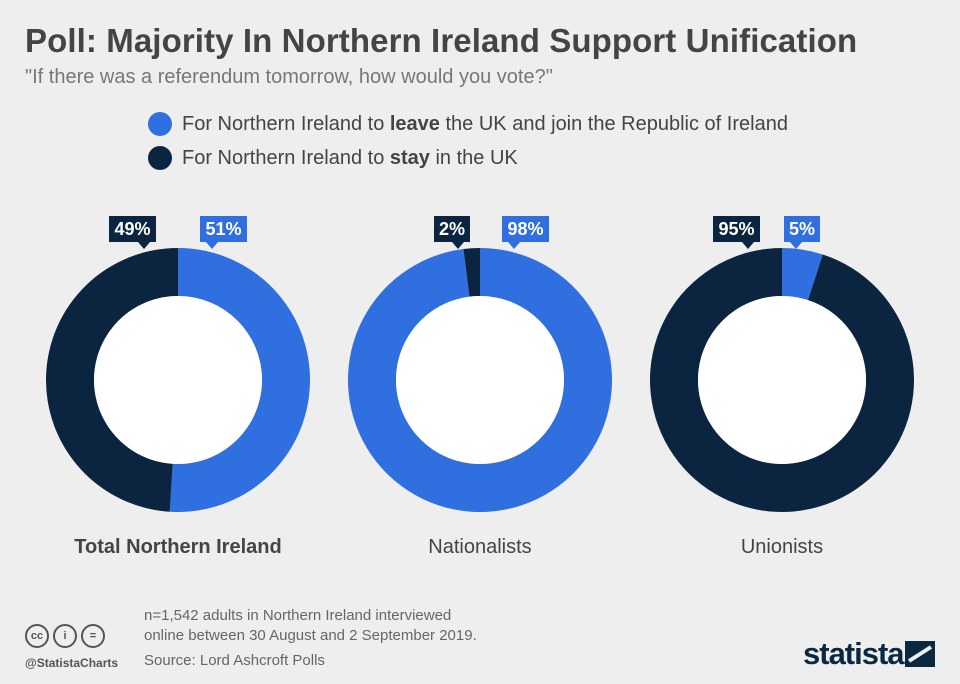 The width and height of the screenshot is (960, 684). What do you see at coordinates (736, 229) in the screenshot?
I see `svg-text: 95%` at bounding box center [736, 229].